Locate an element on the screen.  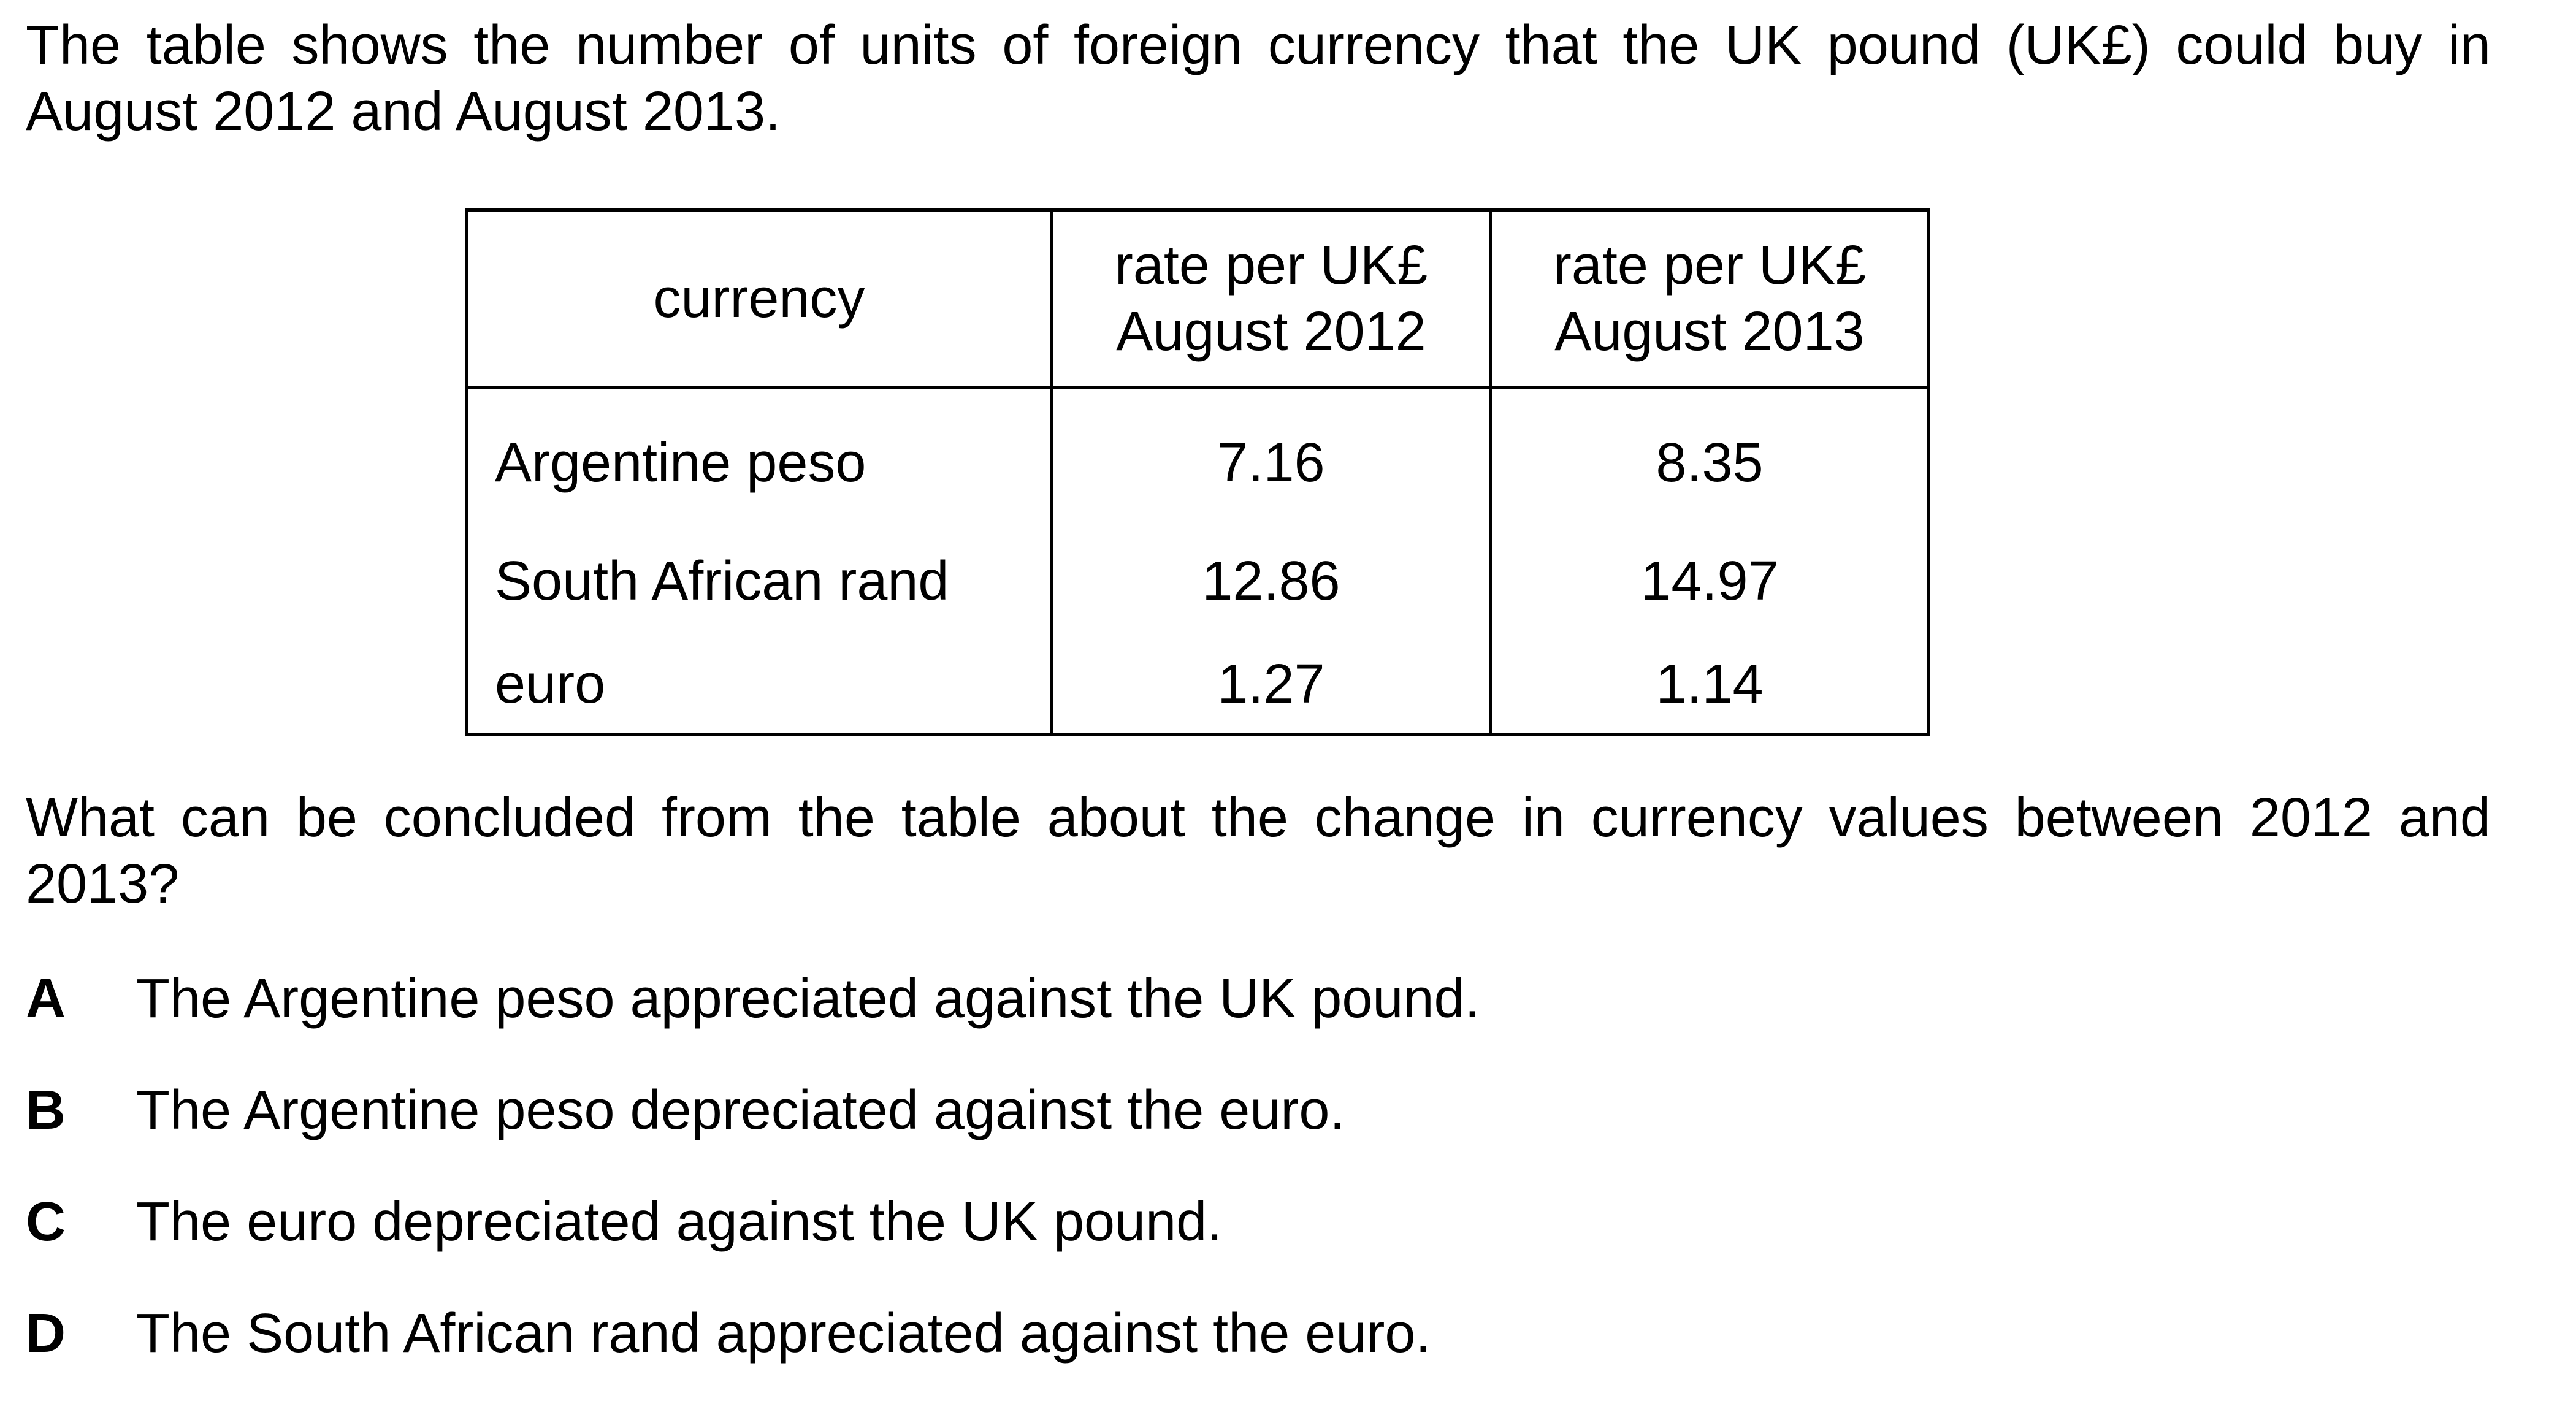
option-letter: D is located at coordinates (46, 1333).